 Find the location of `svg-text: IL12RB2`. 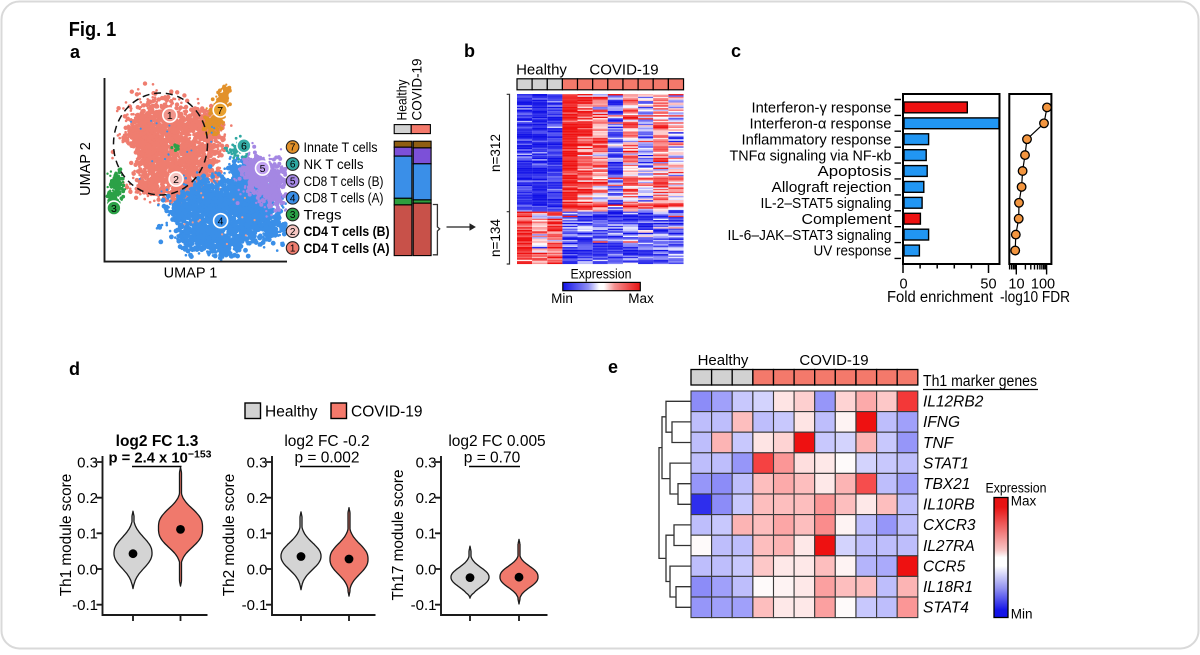

svg-text: IL12RB2 is located at coordinates (953, 402).